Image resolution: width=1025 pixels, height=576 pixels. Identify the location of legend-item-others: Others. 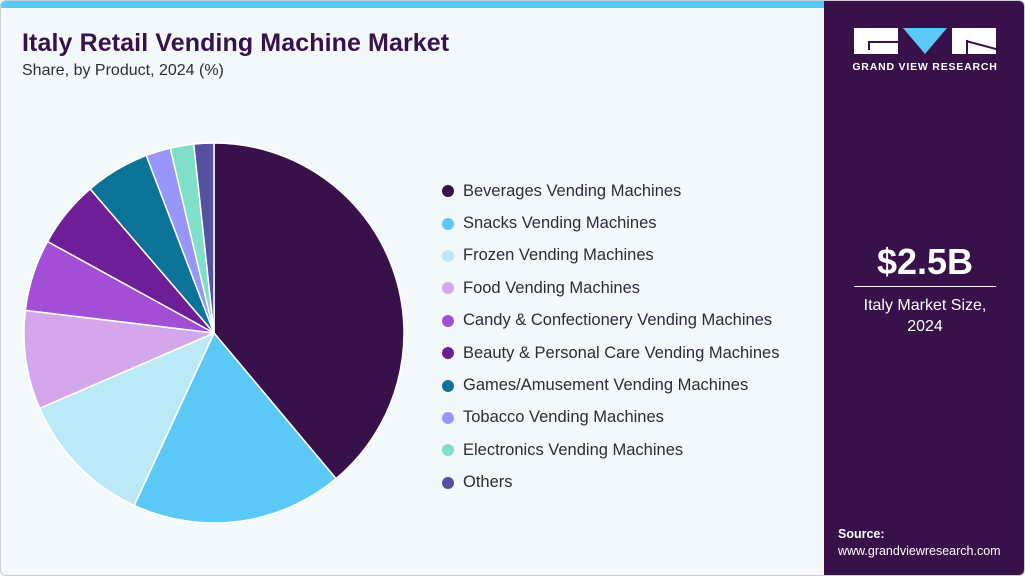
(610, 483).